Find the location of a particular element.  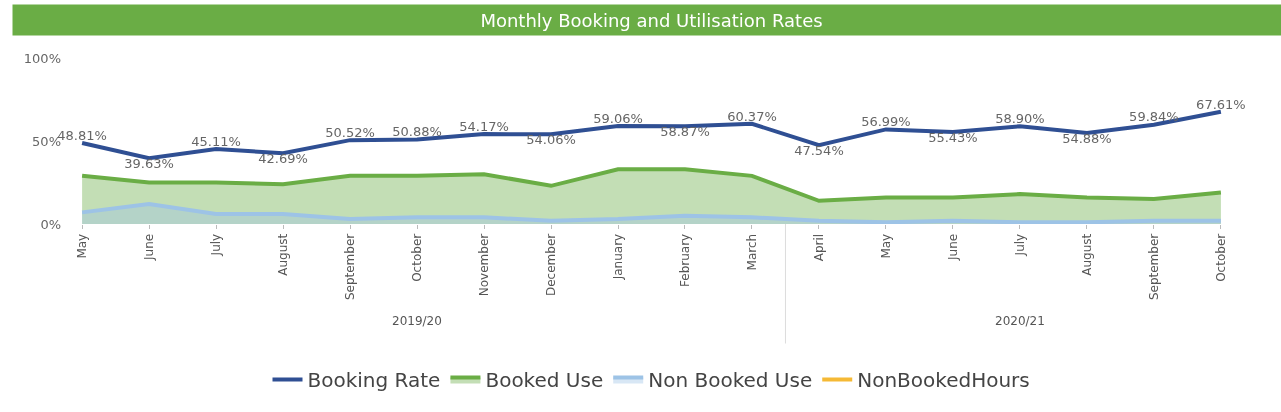

data-label: 50.88% is located at coordinates (417, 132).